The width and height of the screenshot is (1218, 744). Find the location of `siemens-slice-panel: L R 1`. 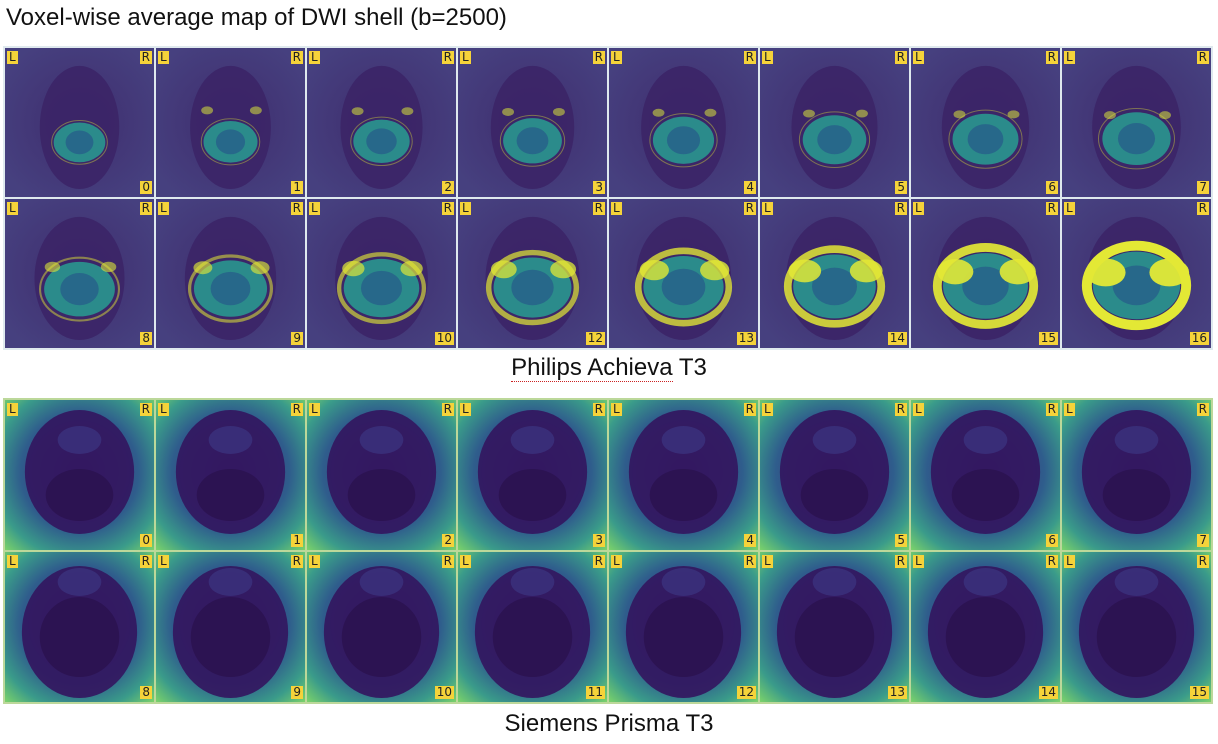

siemens-slice-panel: L R 1 is located at coordinates (230, 475).